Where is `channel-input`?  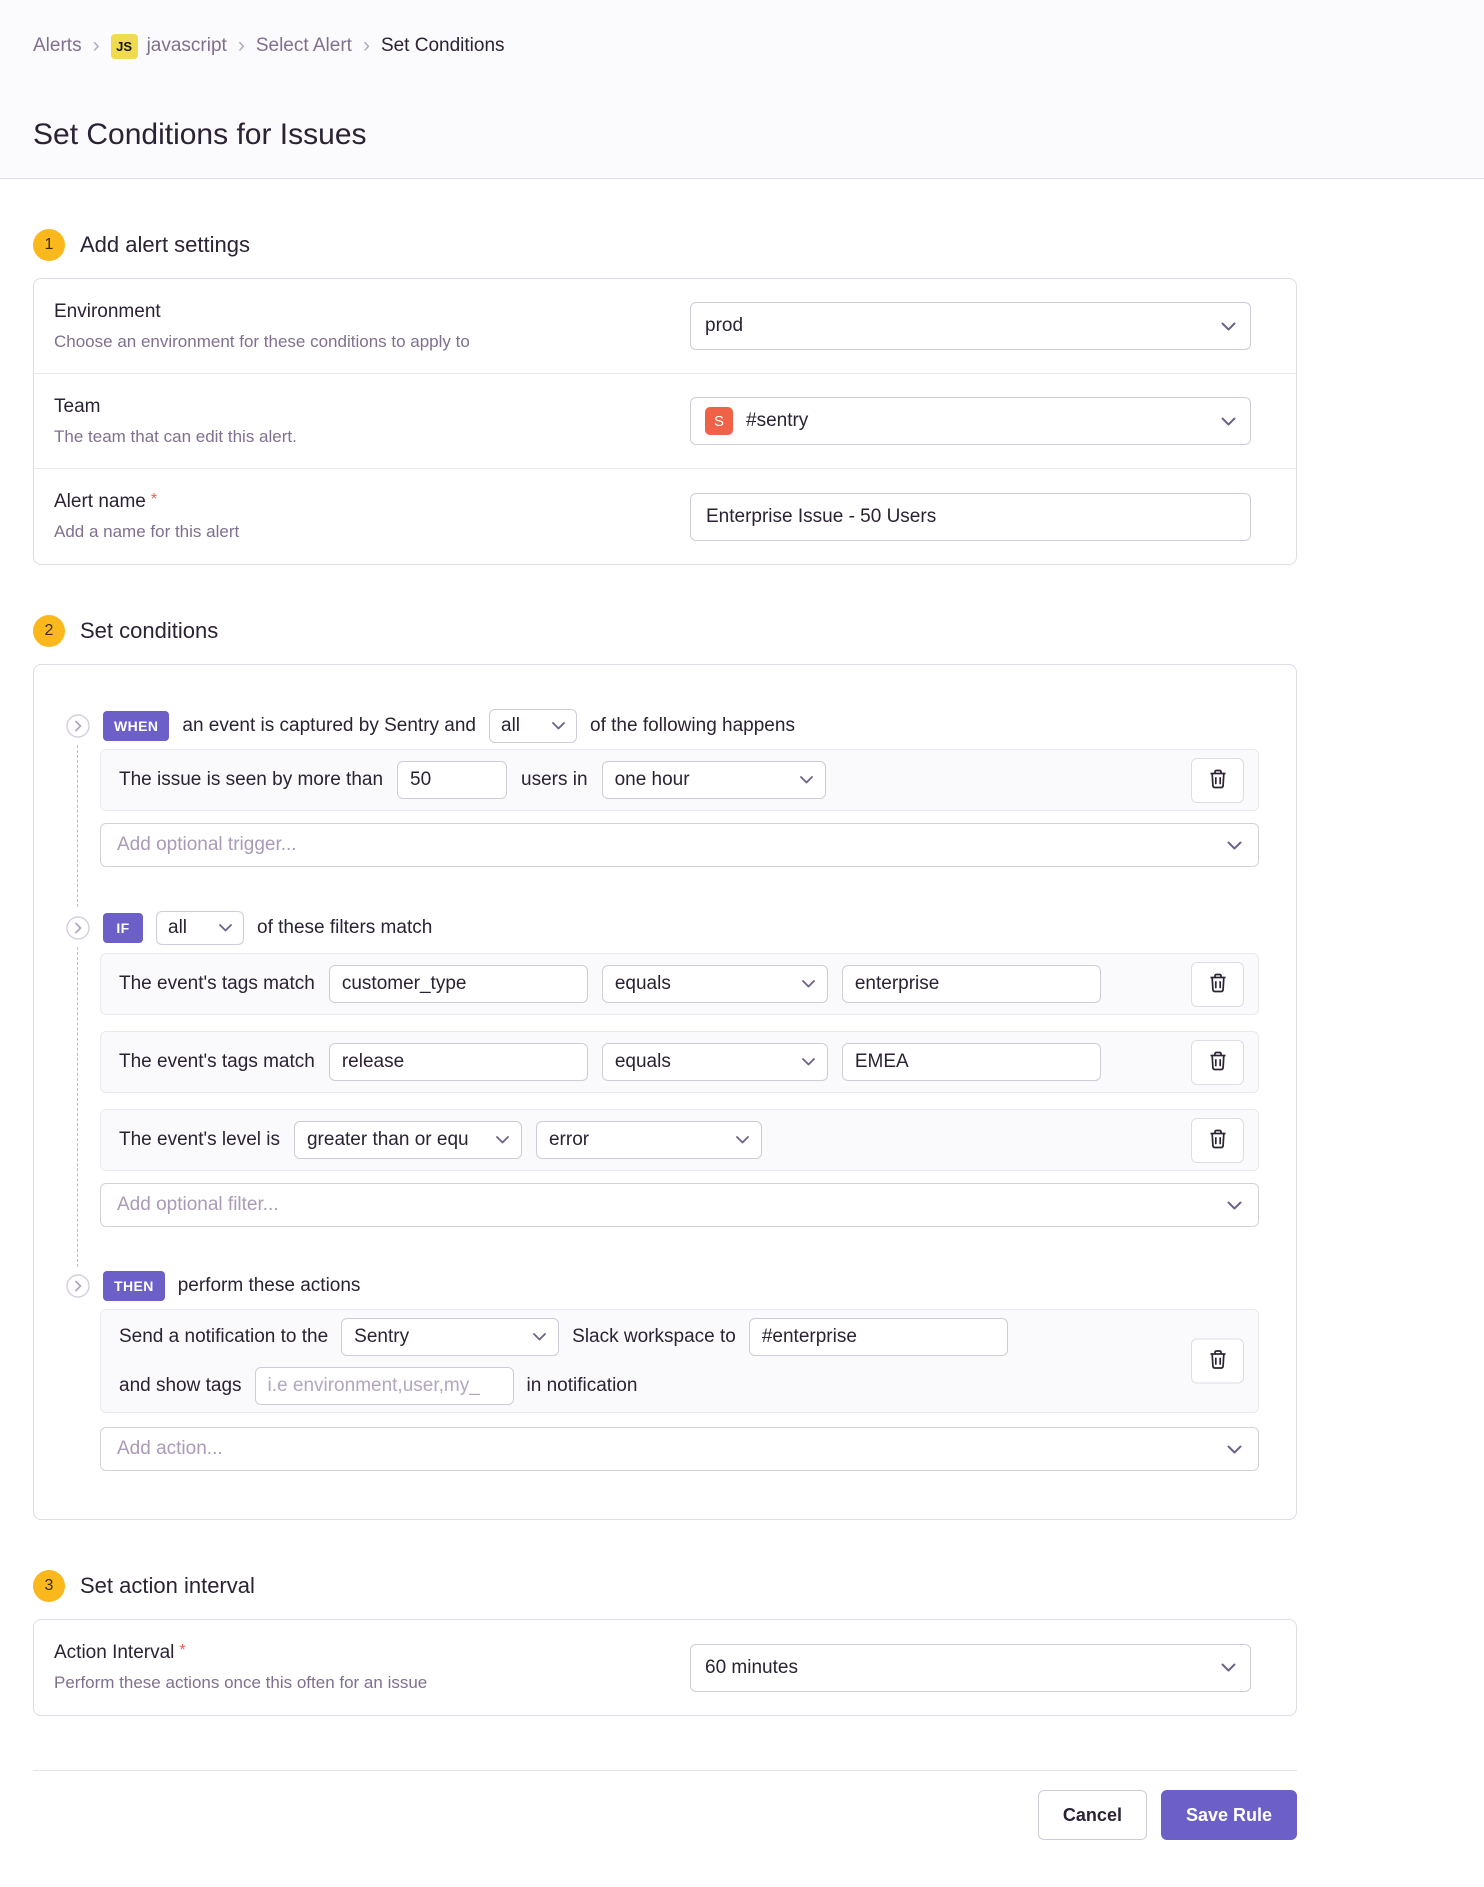
channel-input is located at coordinates (878, 1336).